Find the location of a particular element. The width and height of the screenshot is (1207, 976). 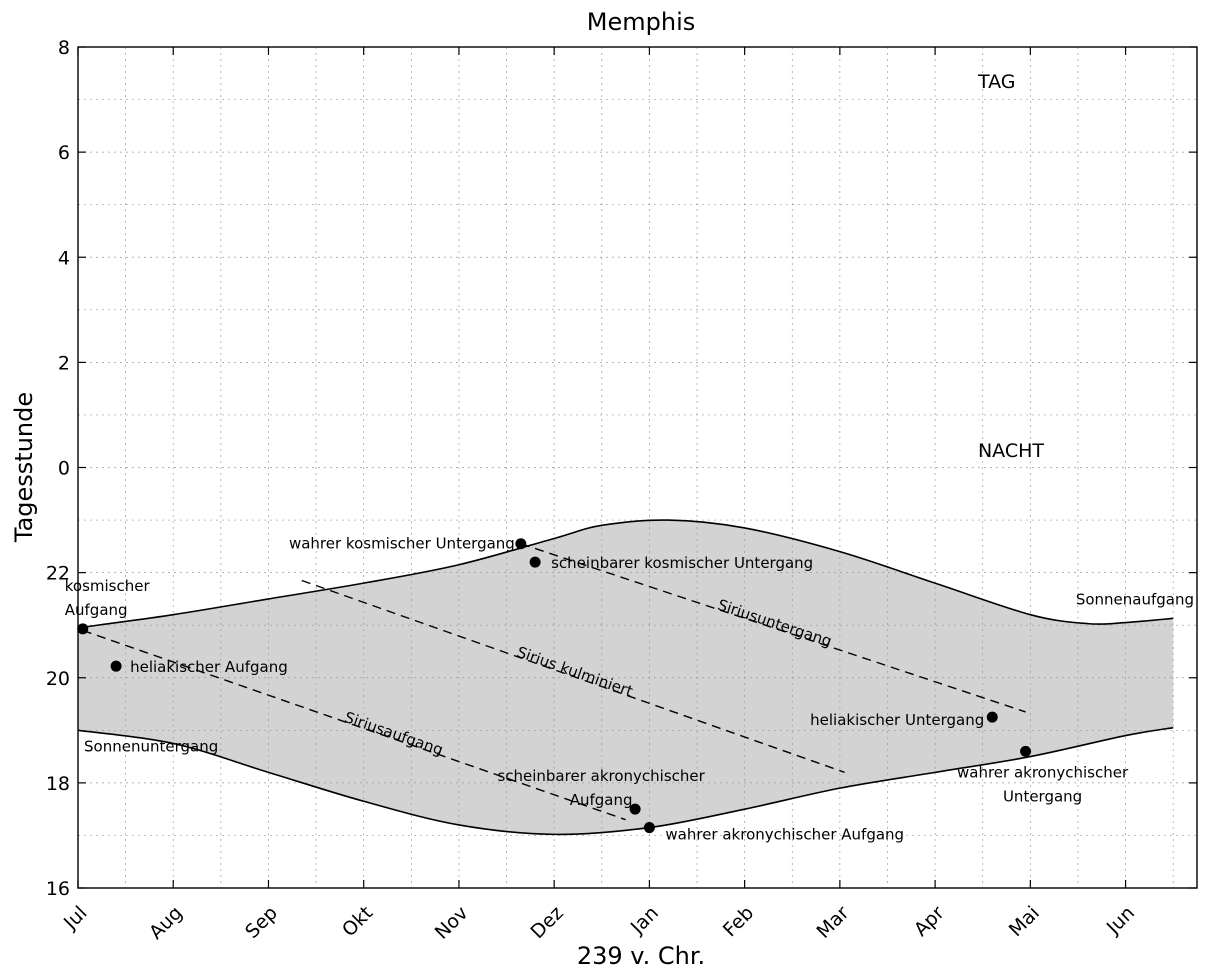

x-tick-label: Jul is located at coordinates (75, 918).